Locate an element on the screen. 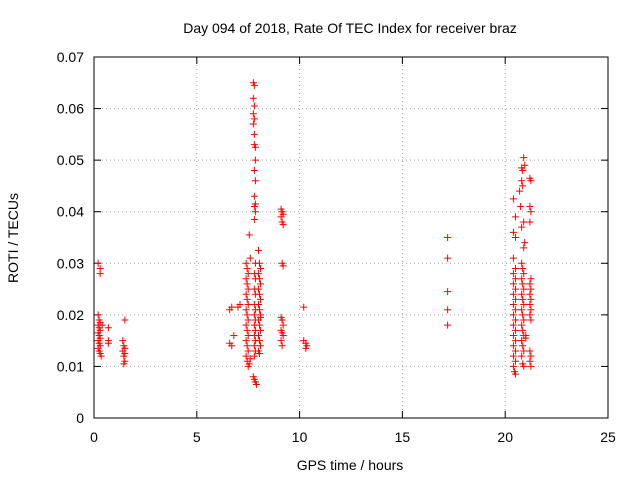  y-axis-label: ROTI / TECUs is located at coordinates (13, 238).